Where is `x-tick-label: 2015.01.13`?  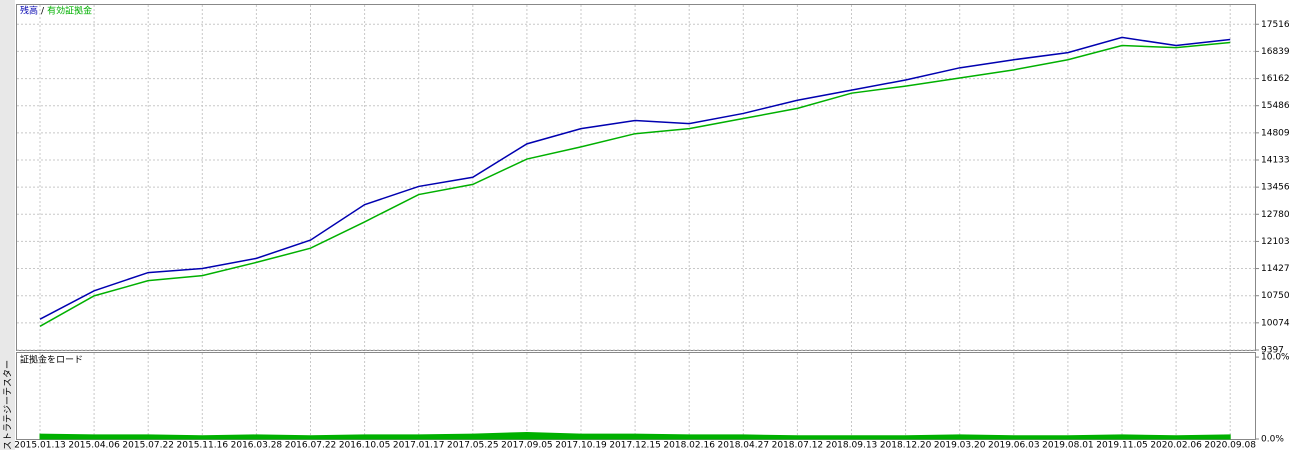
x-tick-label: 2015.01.13 is located at coordinates (40, 446).